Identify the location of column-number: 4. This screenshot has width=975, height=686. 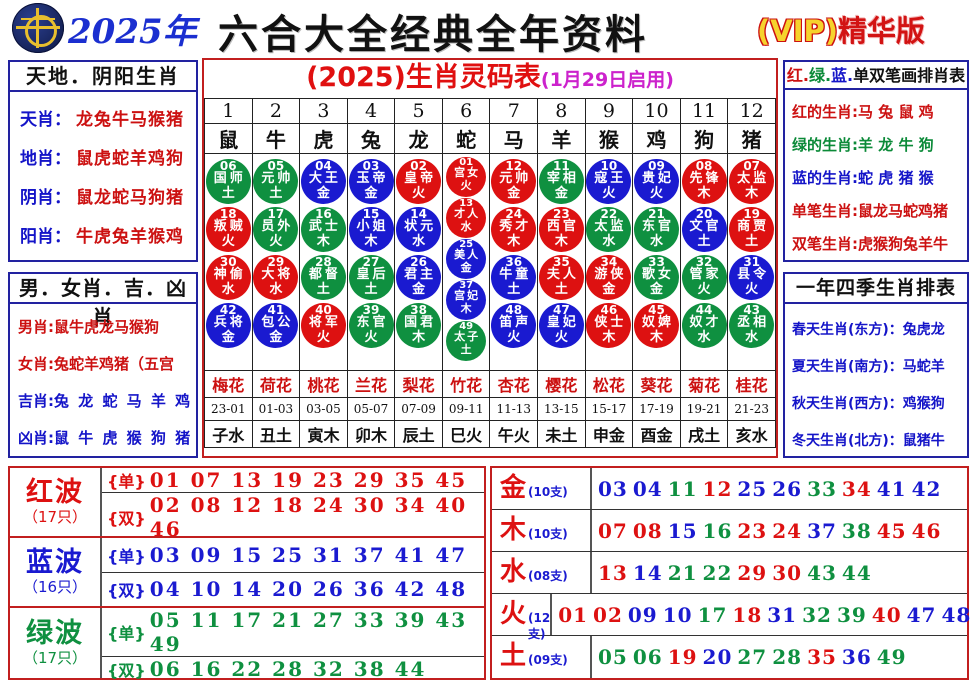
(371, 111).